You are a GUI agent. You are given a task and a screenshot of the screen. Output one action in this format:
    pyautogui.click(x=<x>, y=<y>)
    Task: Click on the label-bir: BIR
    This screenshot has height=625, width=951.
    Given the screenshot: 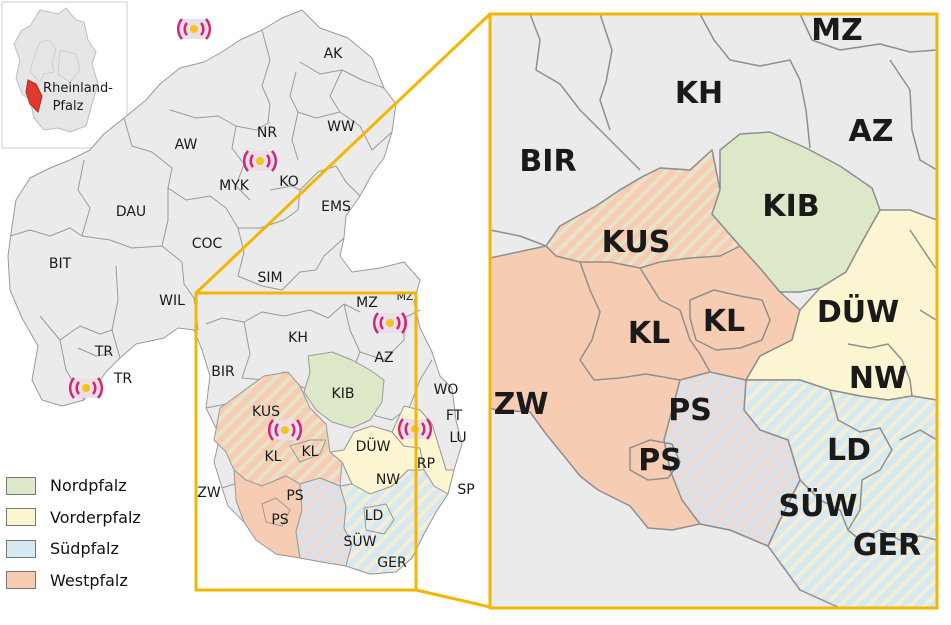 What is the action you would take?
    pyautogui.click(x=223, y=372)
    